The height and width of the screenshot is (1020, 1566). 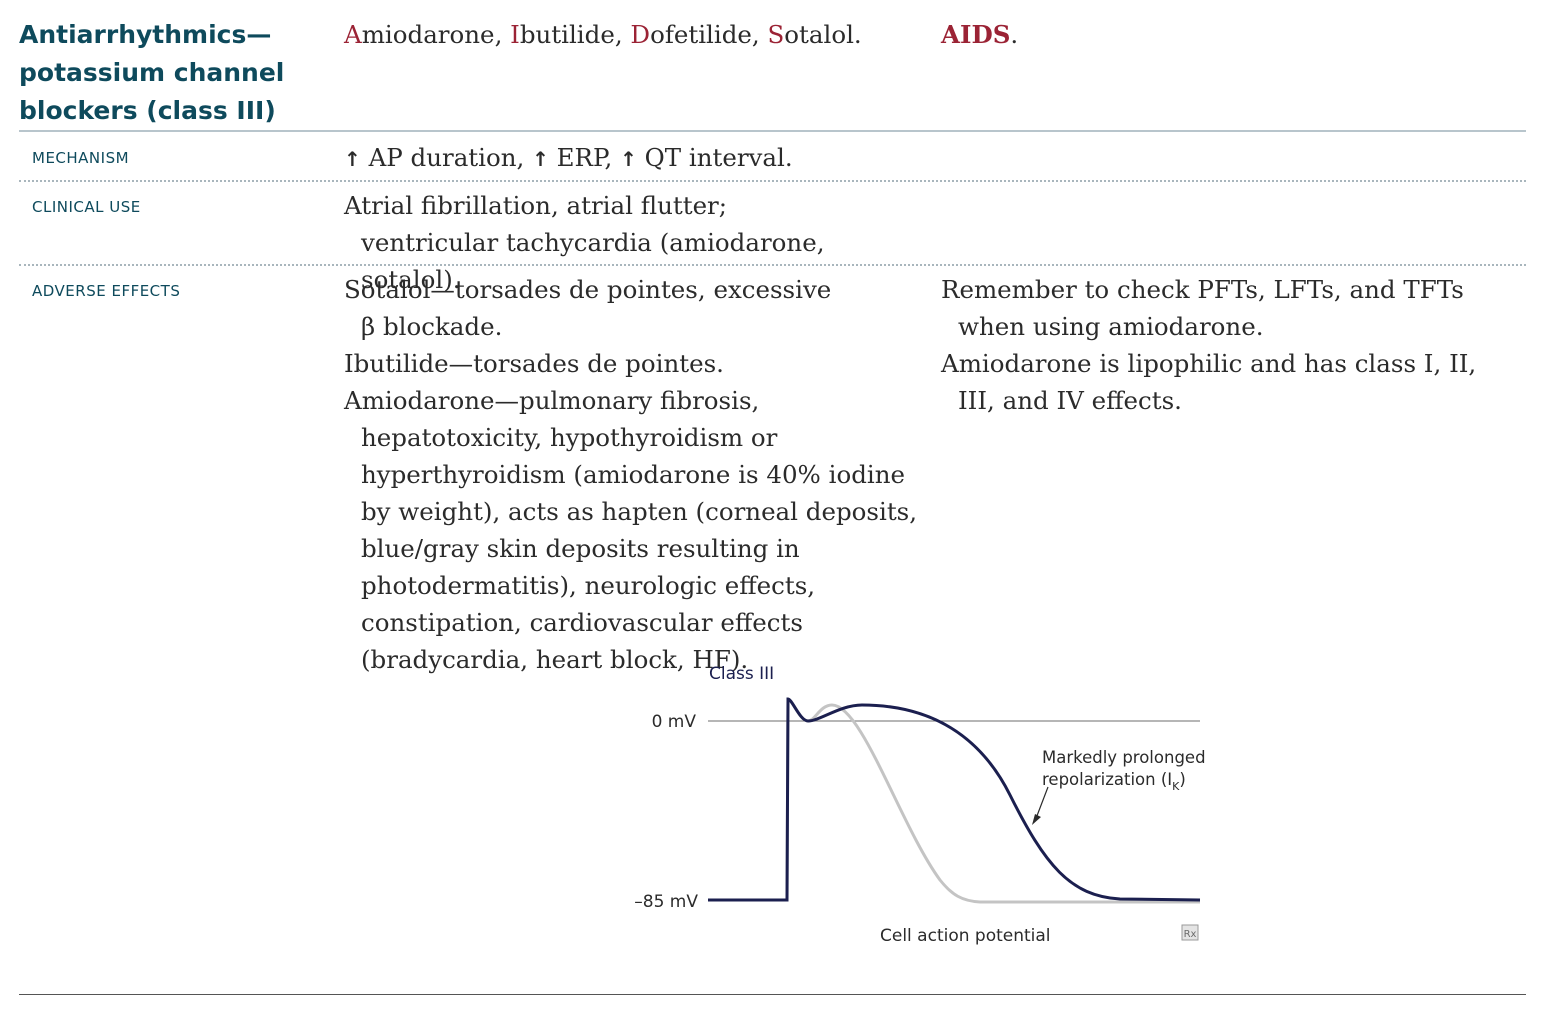 I want to click on row-label-clinical-use: CLINICAL USE, so click(x=86, y=207).